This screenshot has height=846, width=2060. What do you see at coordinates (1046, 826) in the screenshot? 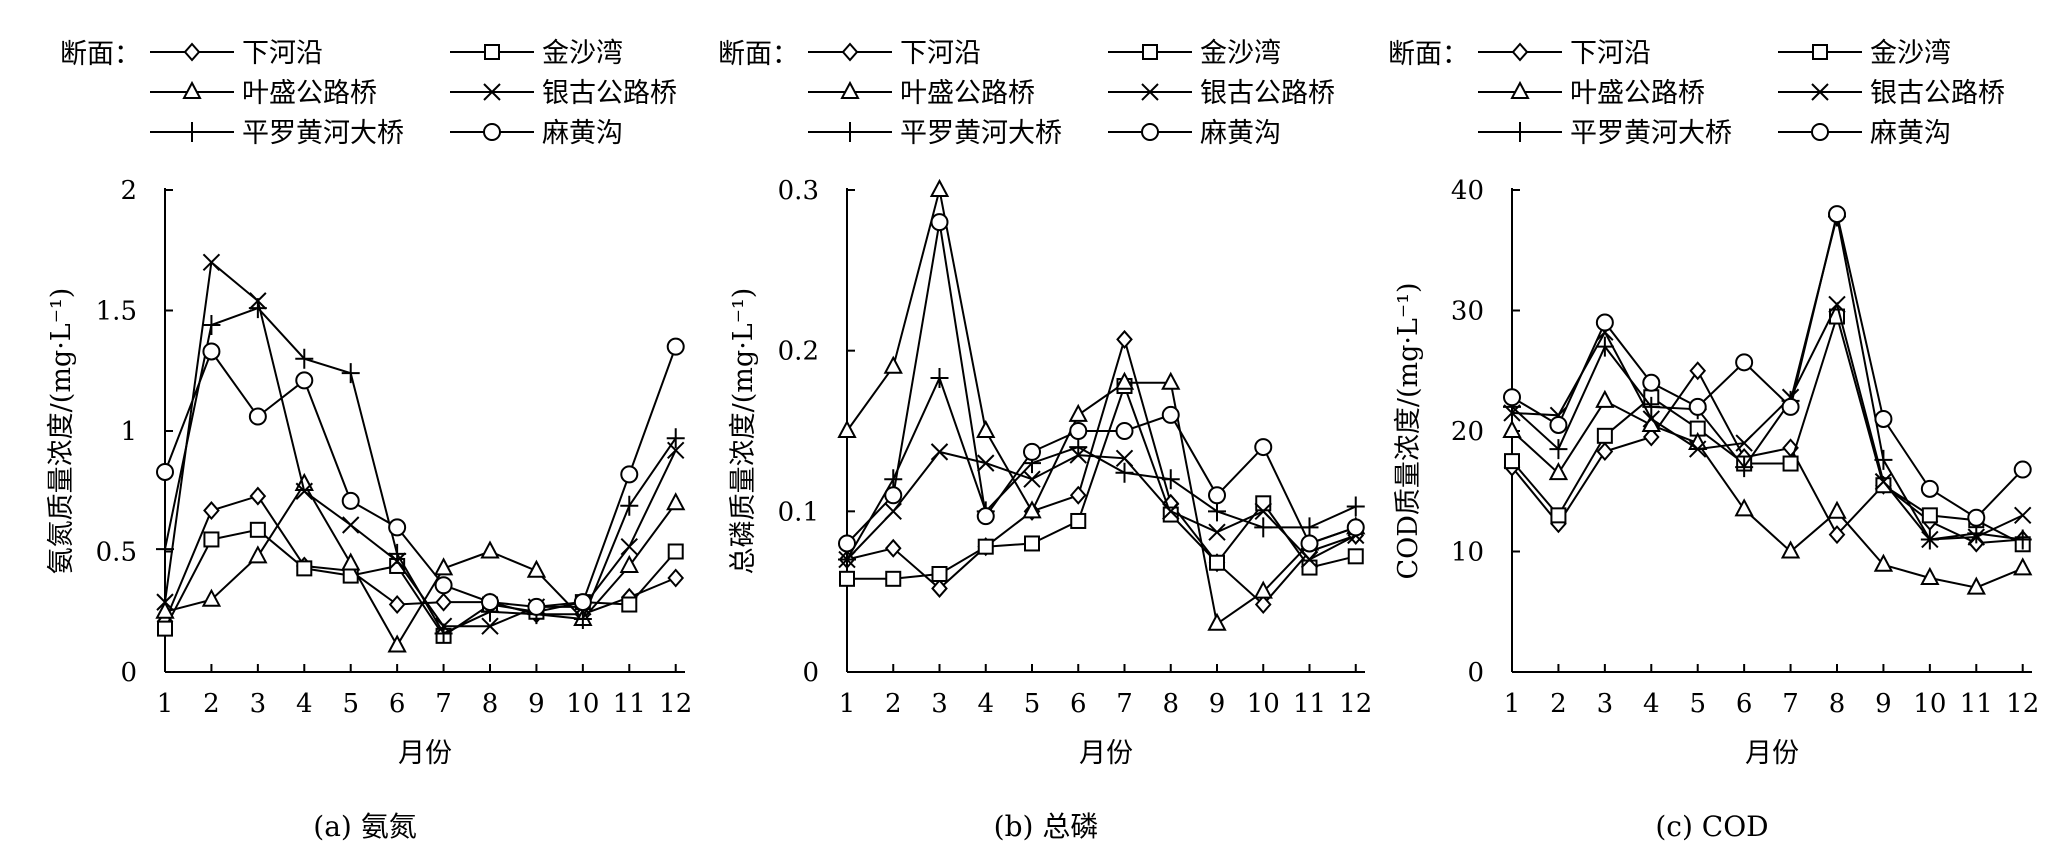
I see `panel-caption: (b) 总磷` at bounding box center [1046, 826].